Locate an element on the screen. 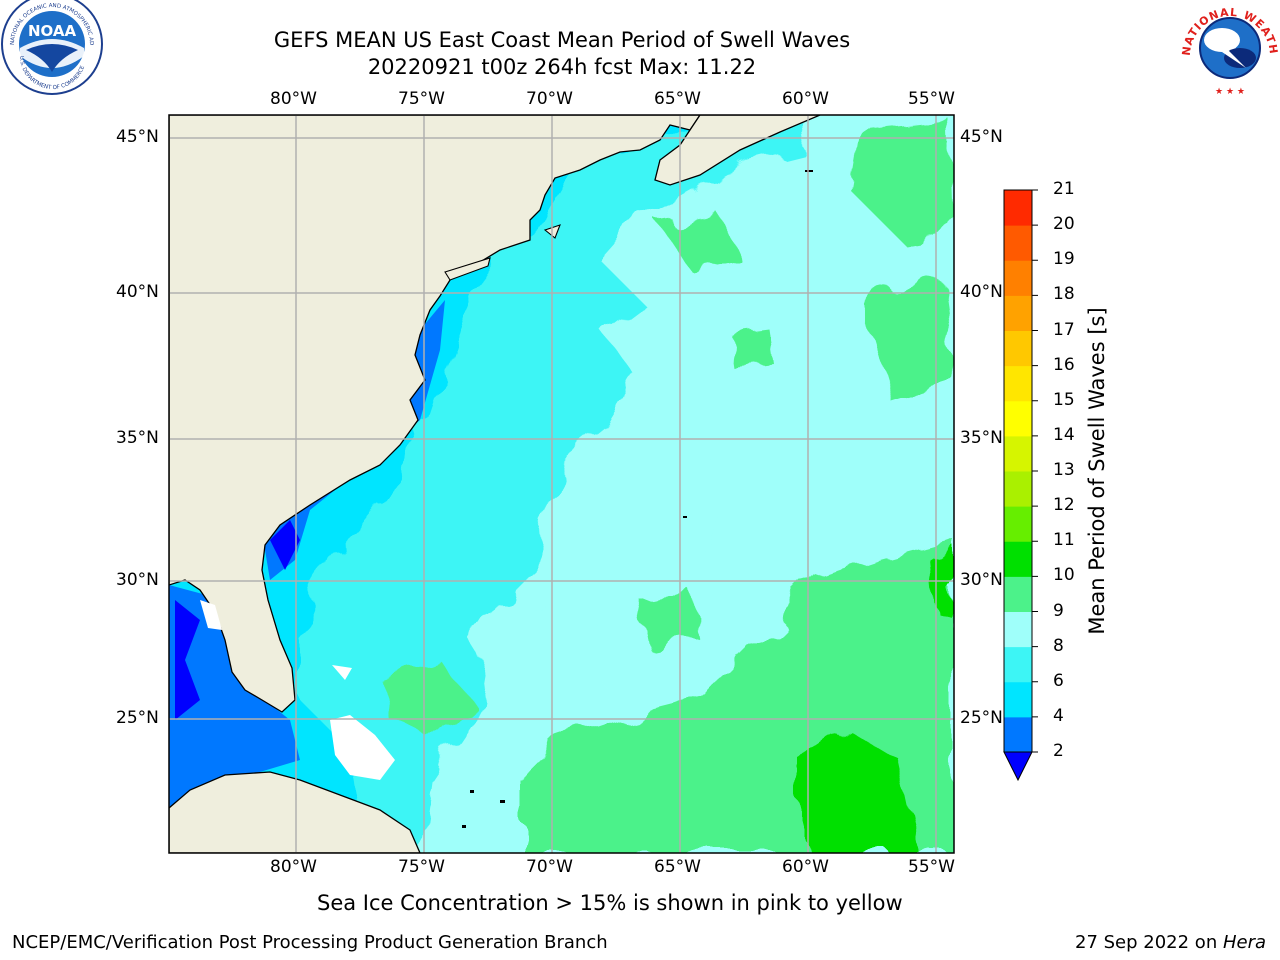 This screenshot has height=960, width=1280. colorbar-under-extension is located at coordinates (1018, 766).